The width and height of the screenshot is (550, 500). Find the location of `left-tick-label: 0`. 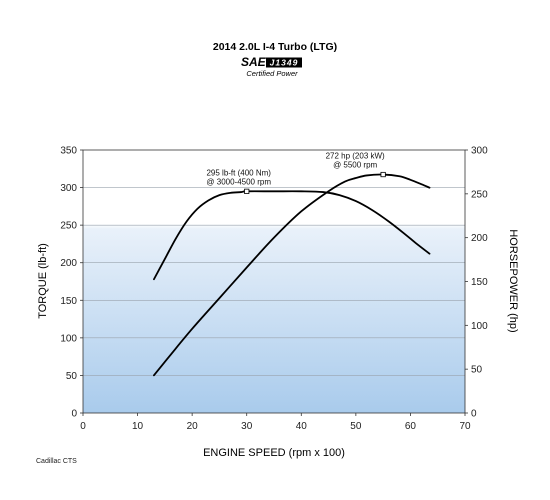

left-tick-label: 0 is located at coordinates (74, 414).